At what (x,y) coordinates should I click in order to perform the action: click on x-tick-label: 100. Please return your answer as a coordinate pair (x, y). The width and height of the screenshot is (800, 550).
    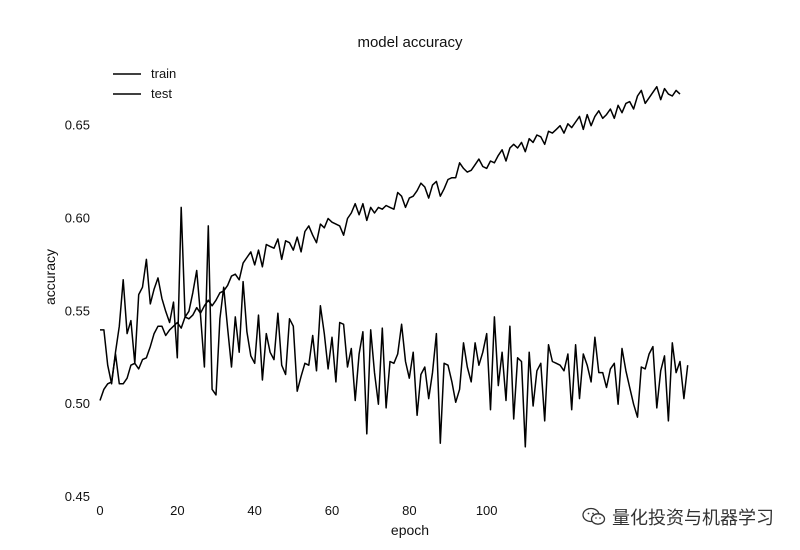
    Looking at the image, I should click on (487, 510).